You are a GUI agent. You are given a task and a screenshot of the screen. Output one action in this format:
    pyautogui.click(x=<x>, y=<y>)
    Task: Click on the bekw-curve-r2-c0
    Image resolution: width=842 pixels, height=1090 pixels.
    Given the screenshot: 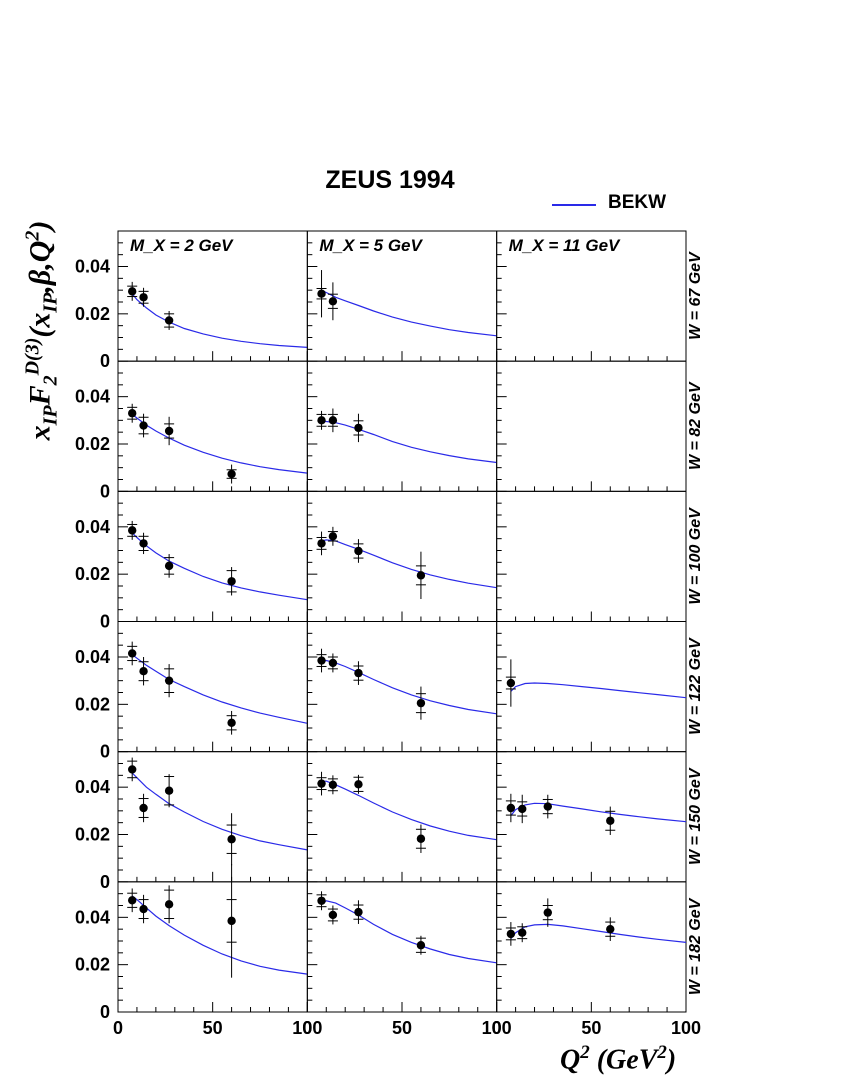 What is the action you would take?
    pyautogui.click(x=219, y=566)
    